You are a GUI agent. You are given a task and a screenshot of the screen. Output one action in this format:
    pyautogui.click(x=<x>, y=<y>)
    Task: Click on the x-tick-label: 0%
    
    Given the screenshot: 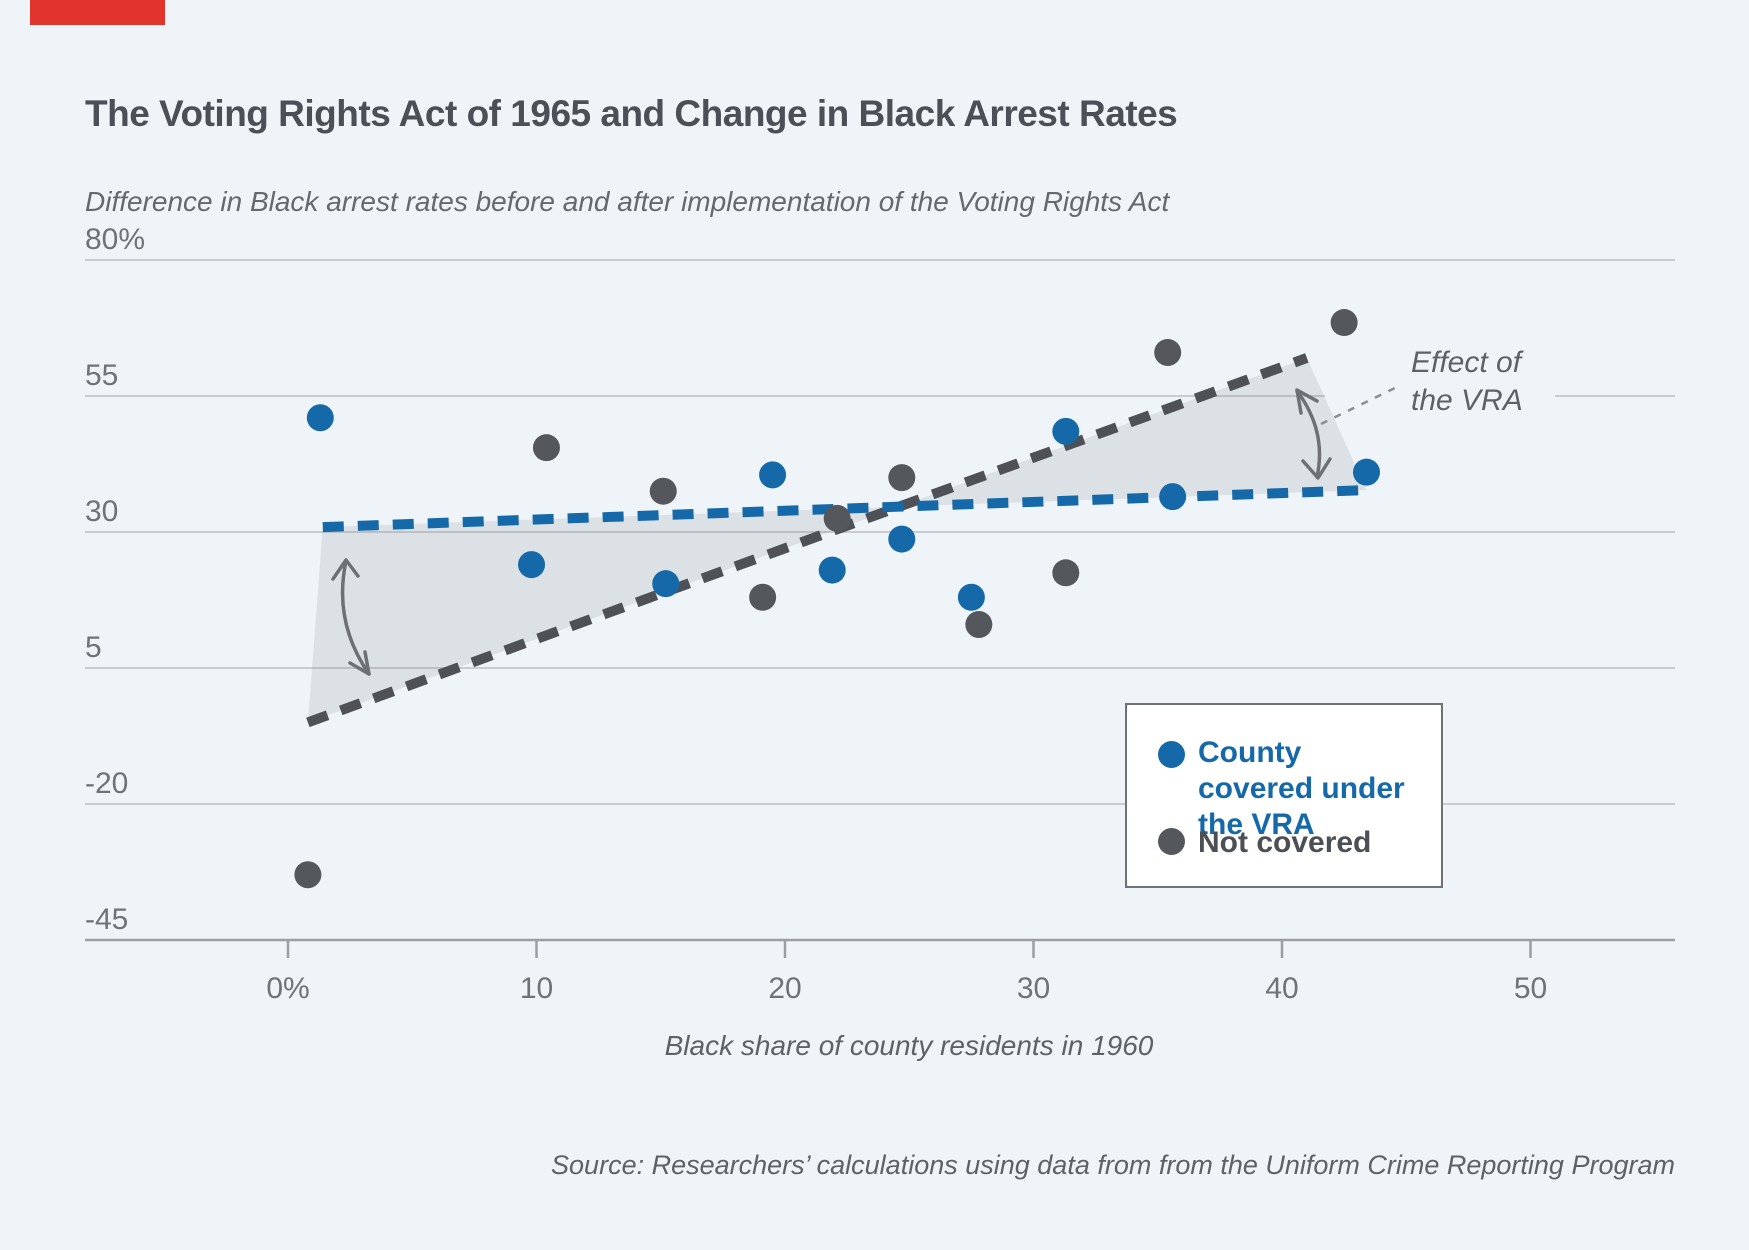 What is the action you would take?
    pyautogui.click(x=287, y=988)
    